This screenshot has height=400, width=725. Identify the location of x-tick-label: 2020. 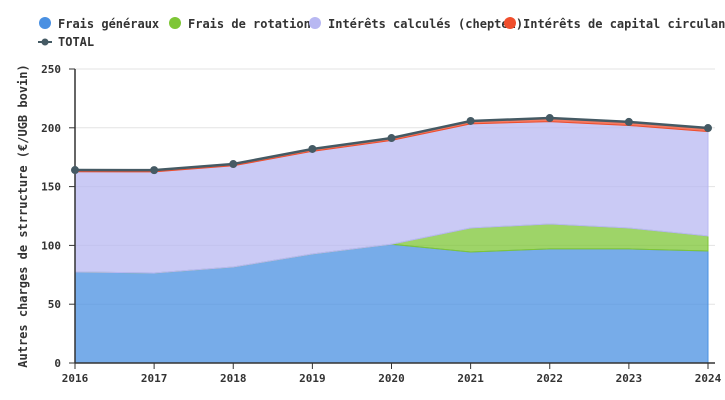
(391, 378).